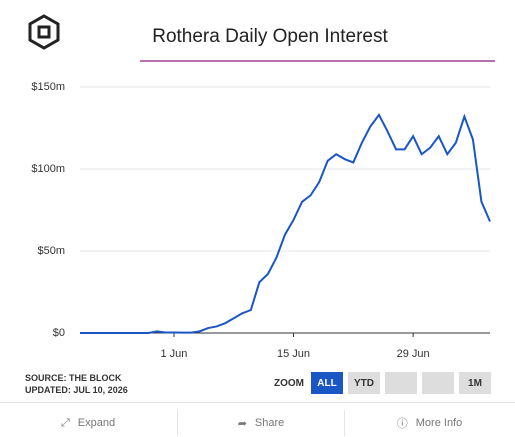  I want to click on zoom-label: ZOOM, so click(289, 383).